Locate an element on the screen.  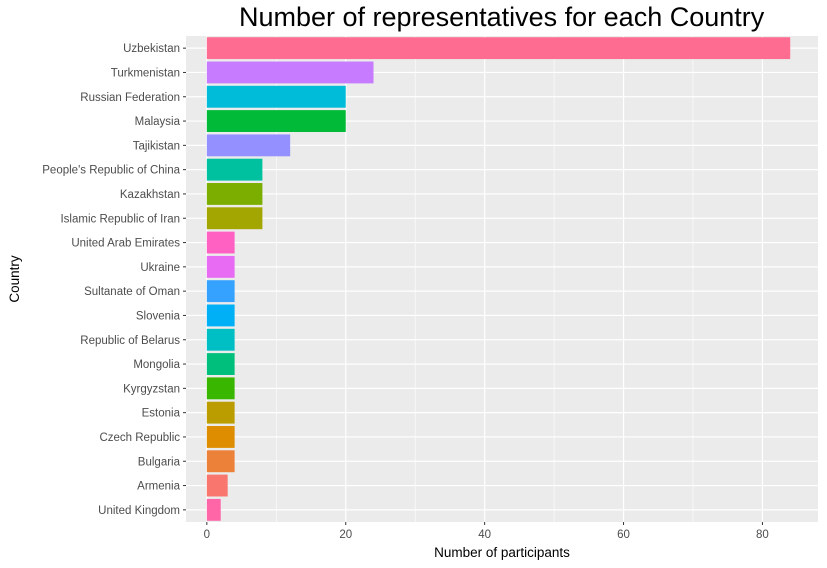
y-tick-label: Sultanate of Oman is located at coordinates (132, 292).